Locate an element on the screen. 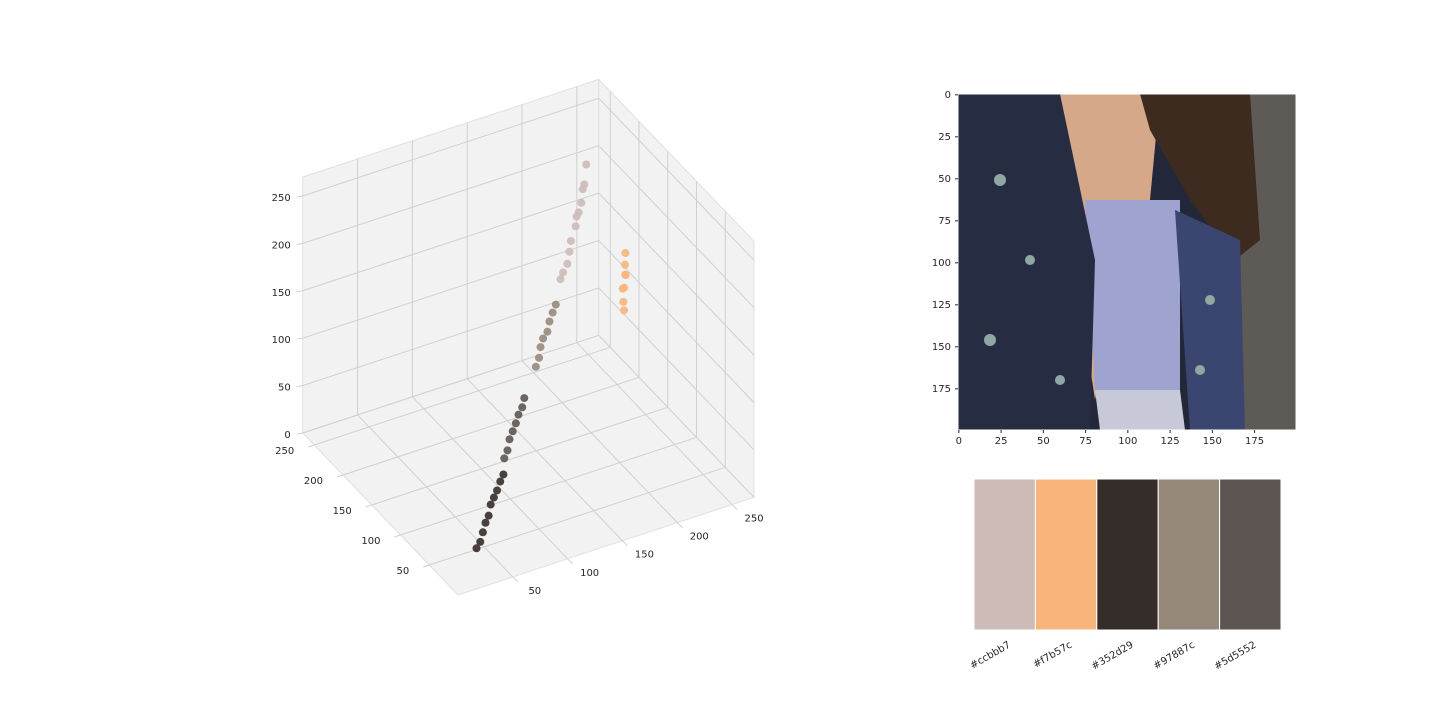 The height and width of the screenshot is (720, 1440). swatch-label: #ccbbb7 is located at coordinates (990, 656).